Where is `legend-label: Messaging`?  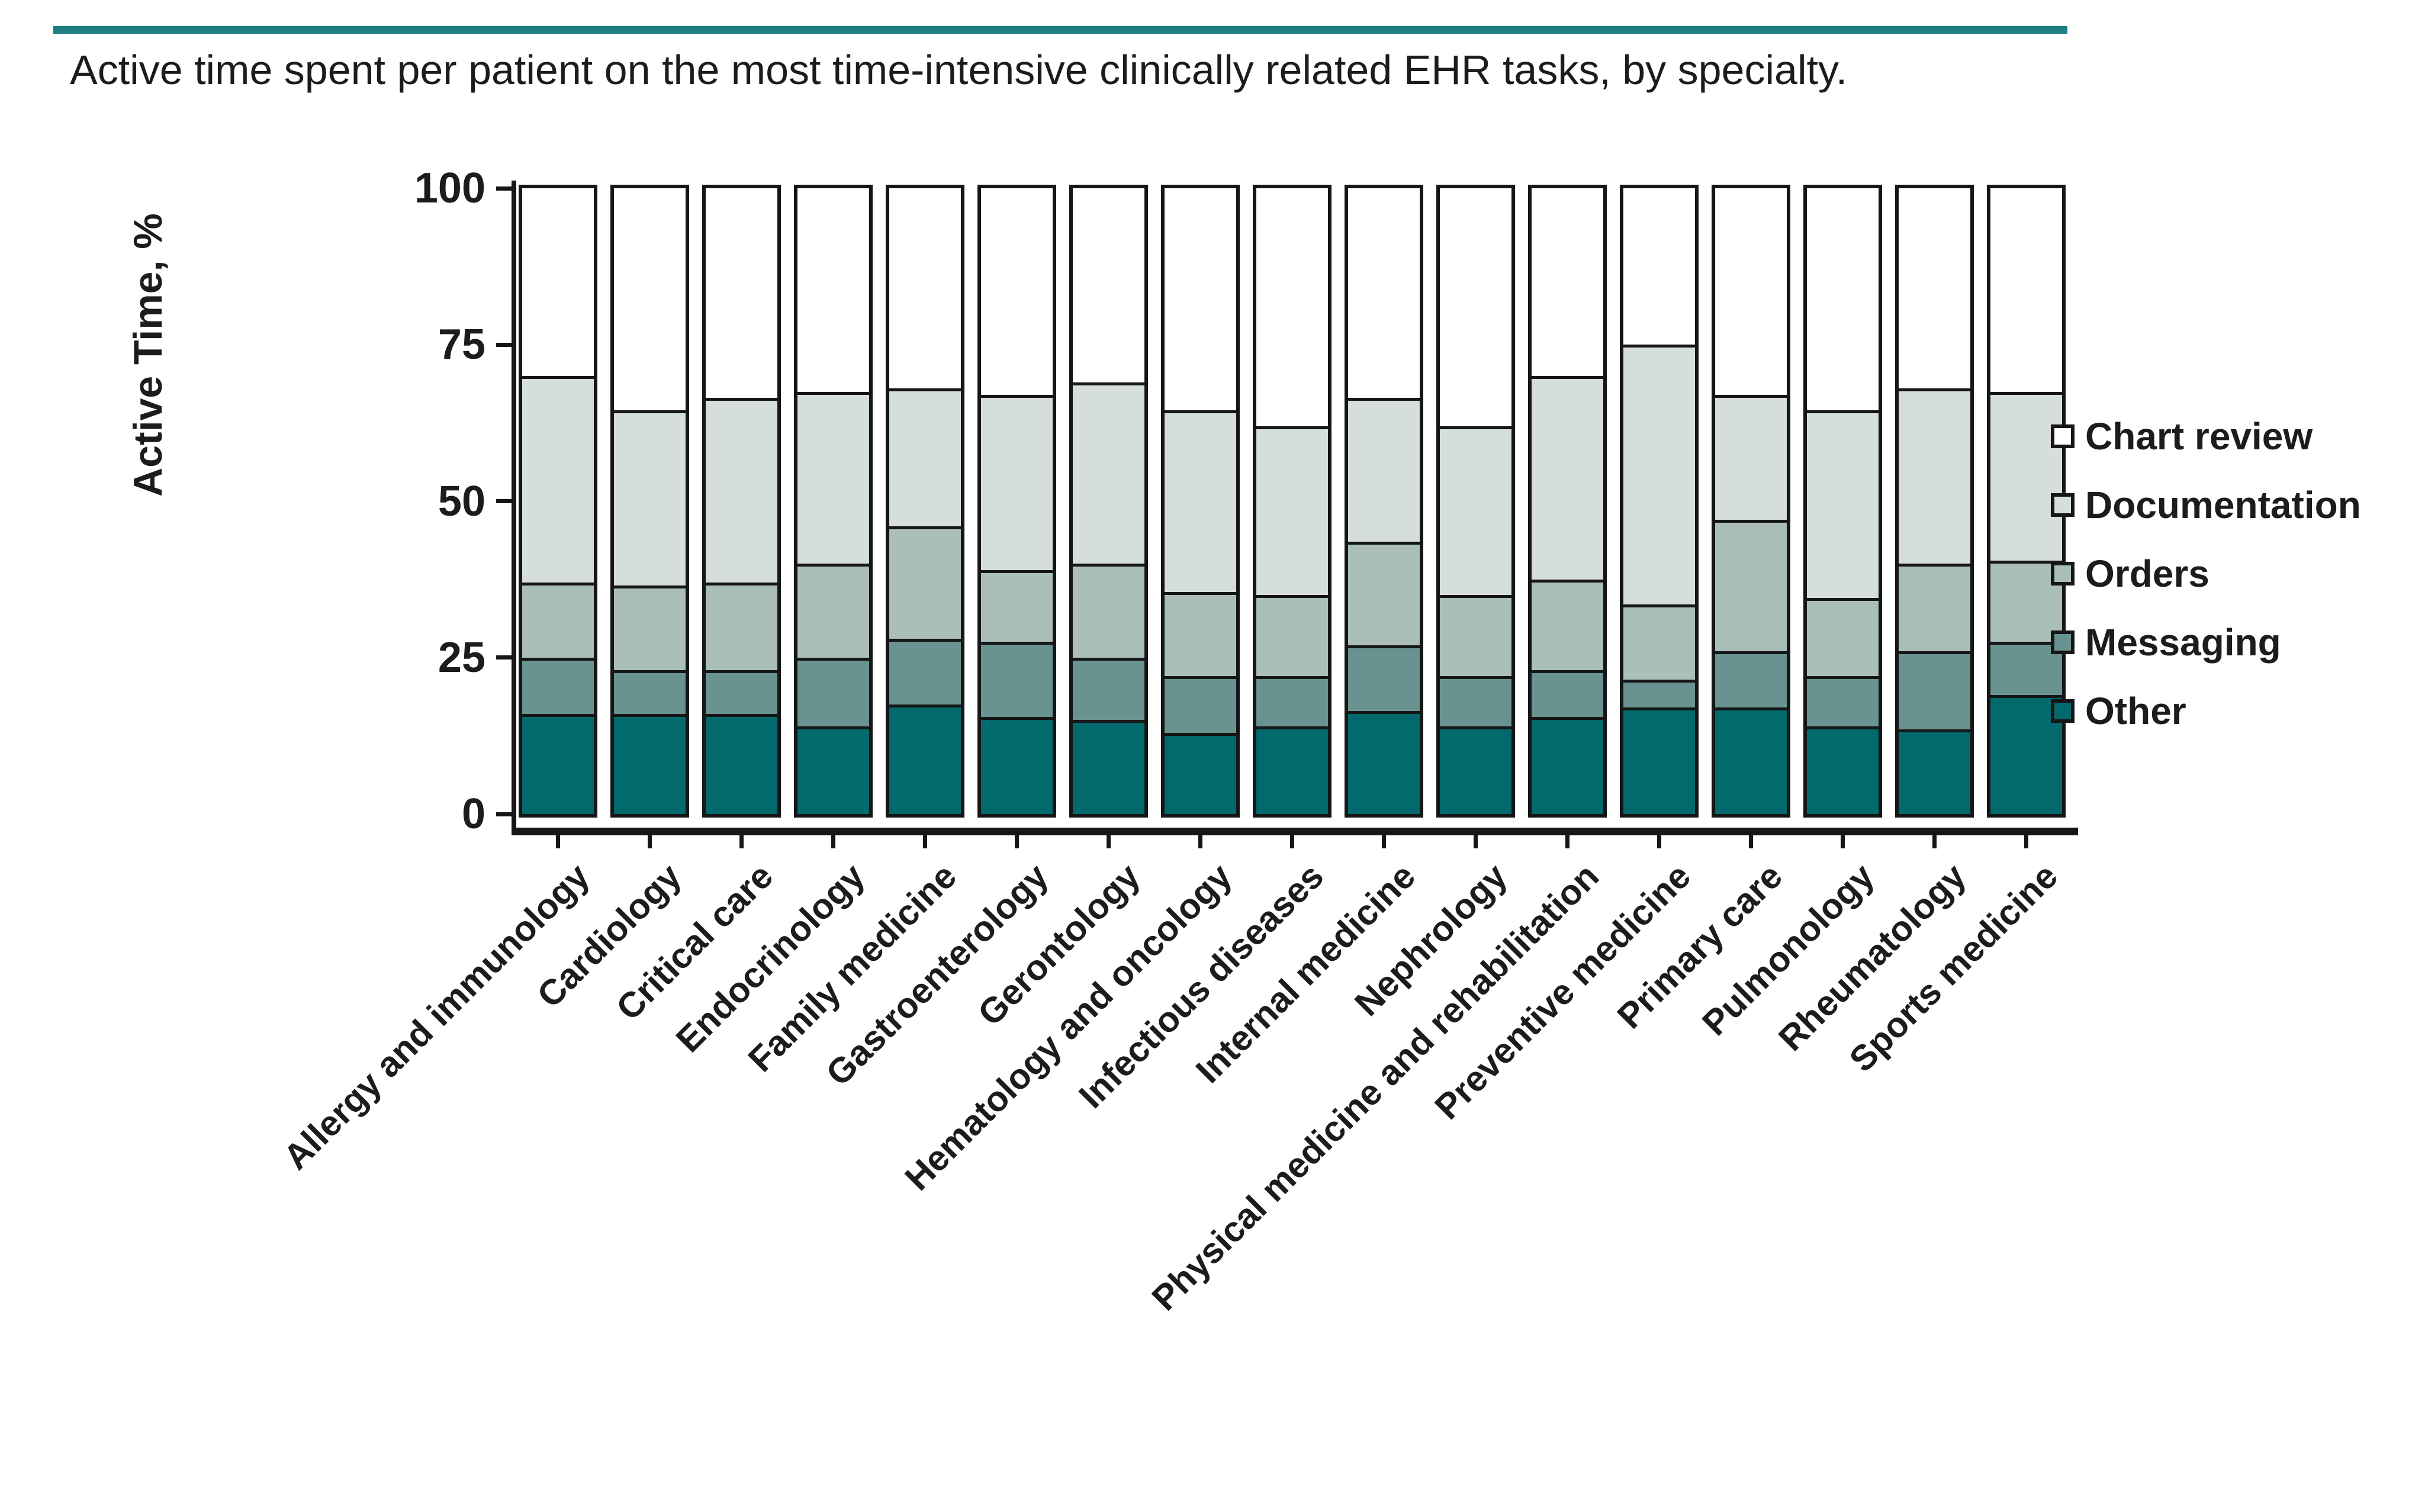 legend-label: Messaging is located at coordinates (2183, 642).